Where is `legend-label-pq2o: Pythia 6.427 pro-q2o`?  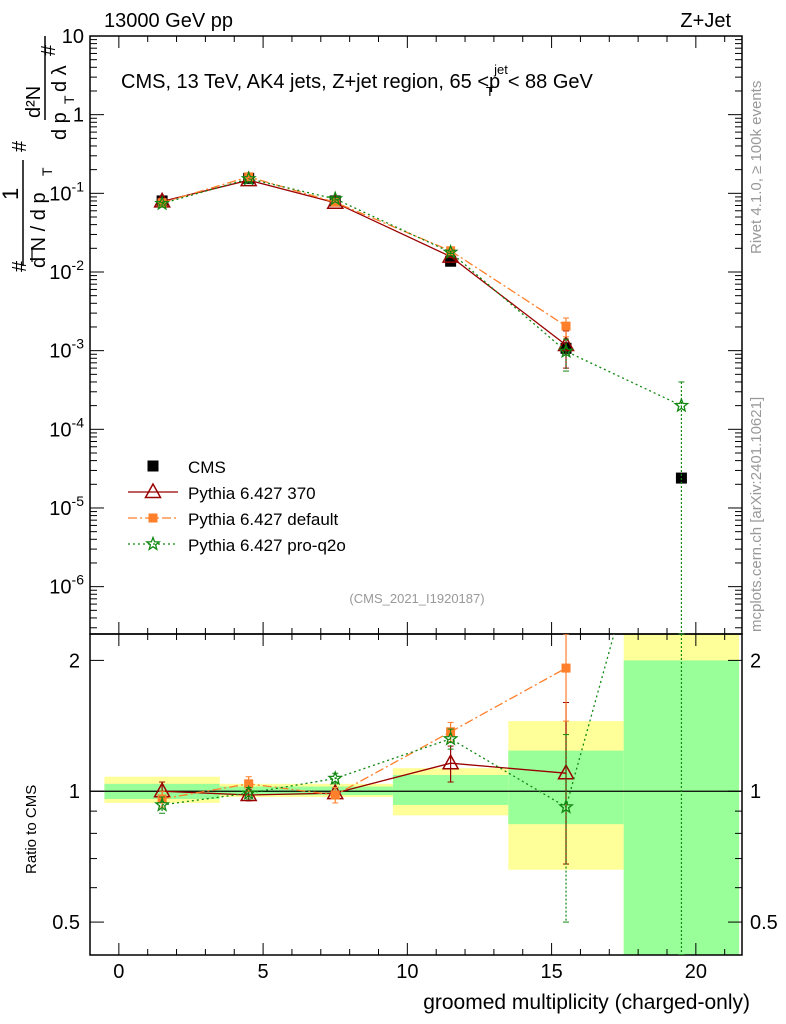
legend-label-pq2o: Pythia 6.427 pro-q2o is located at coordinates (267, 545).